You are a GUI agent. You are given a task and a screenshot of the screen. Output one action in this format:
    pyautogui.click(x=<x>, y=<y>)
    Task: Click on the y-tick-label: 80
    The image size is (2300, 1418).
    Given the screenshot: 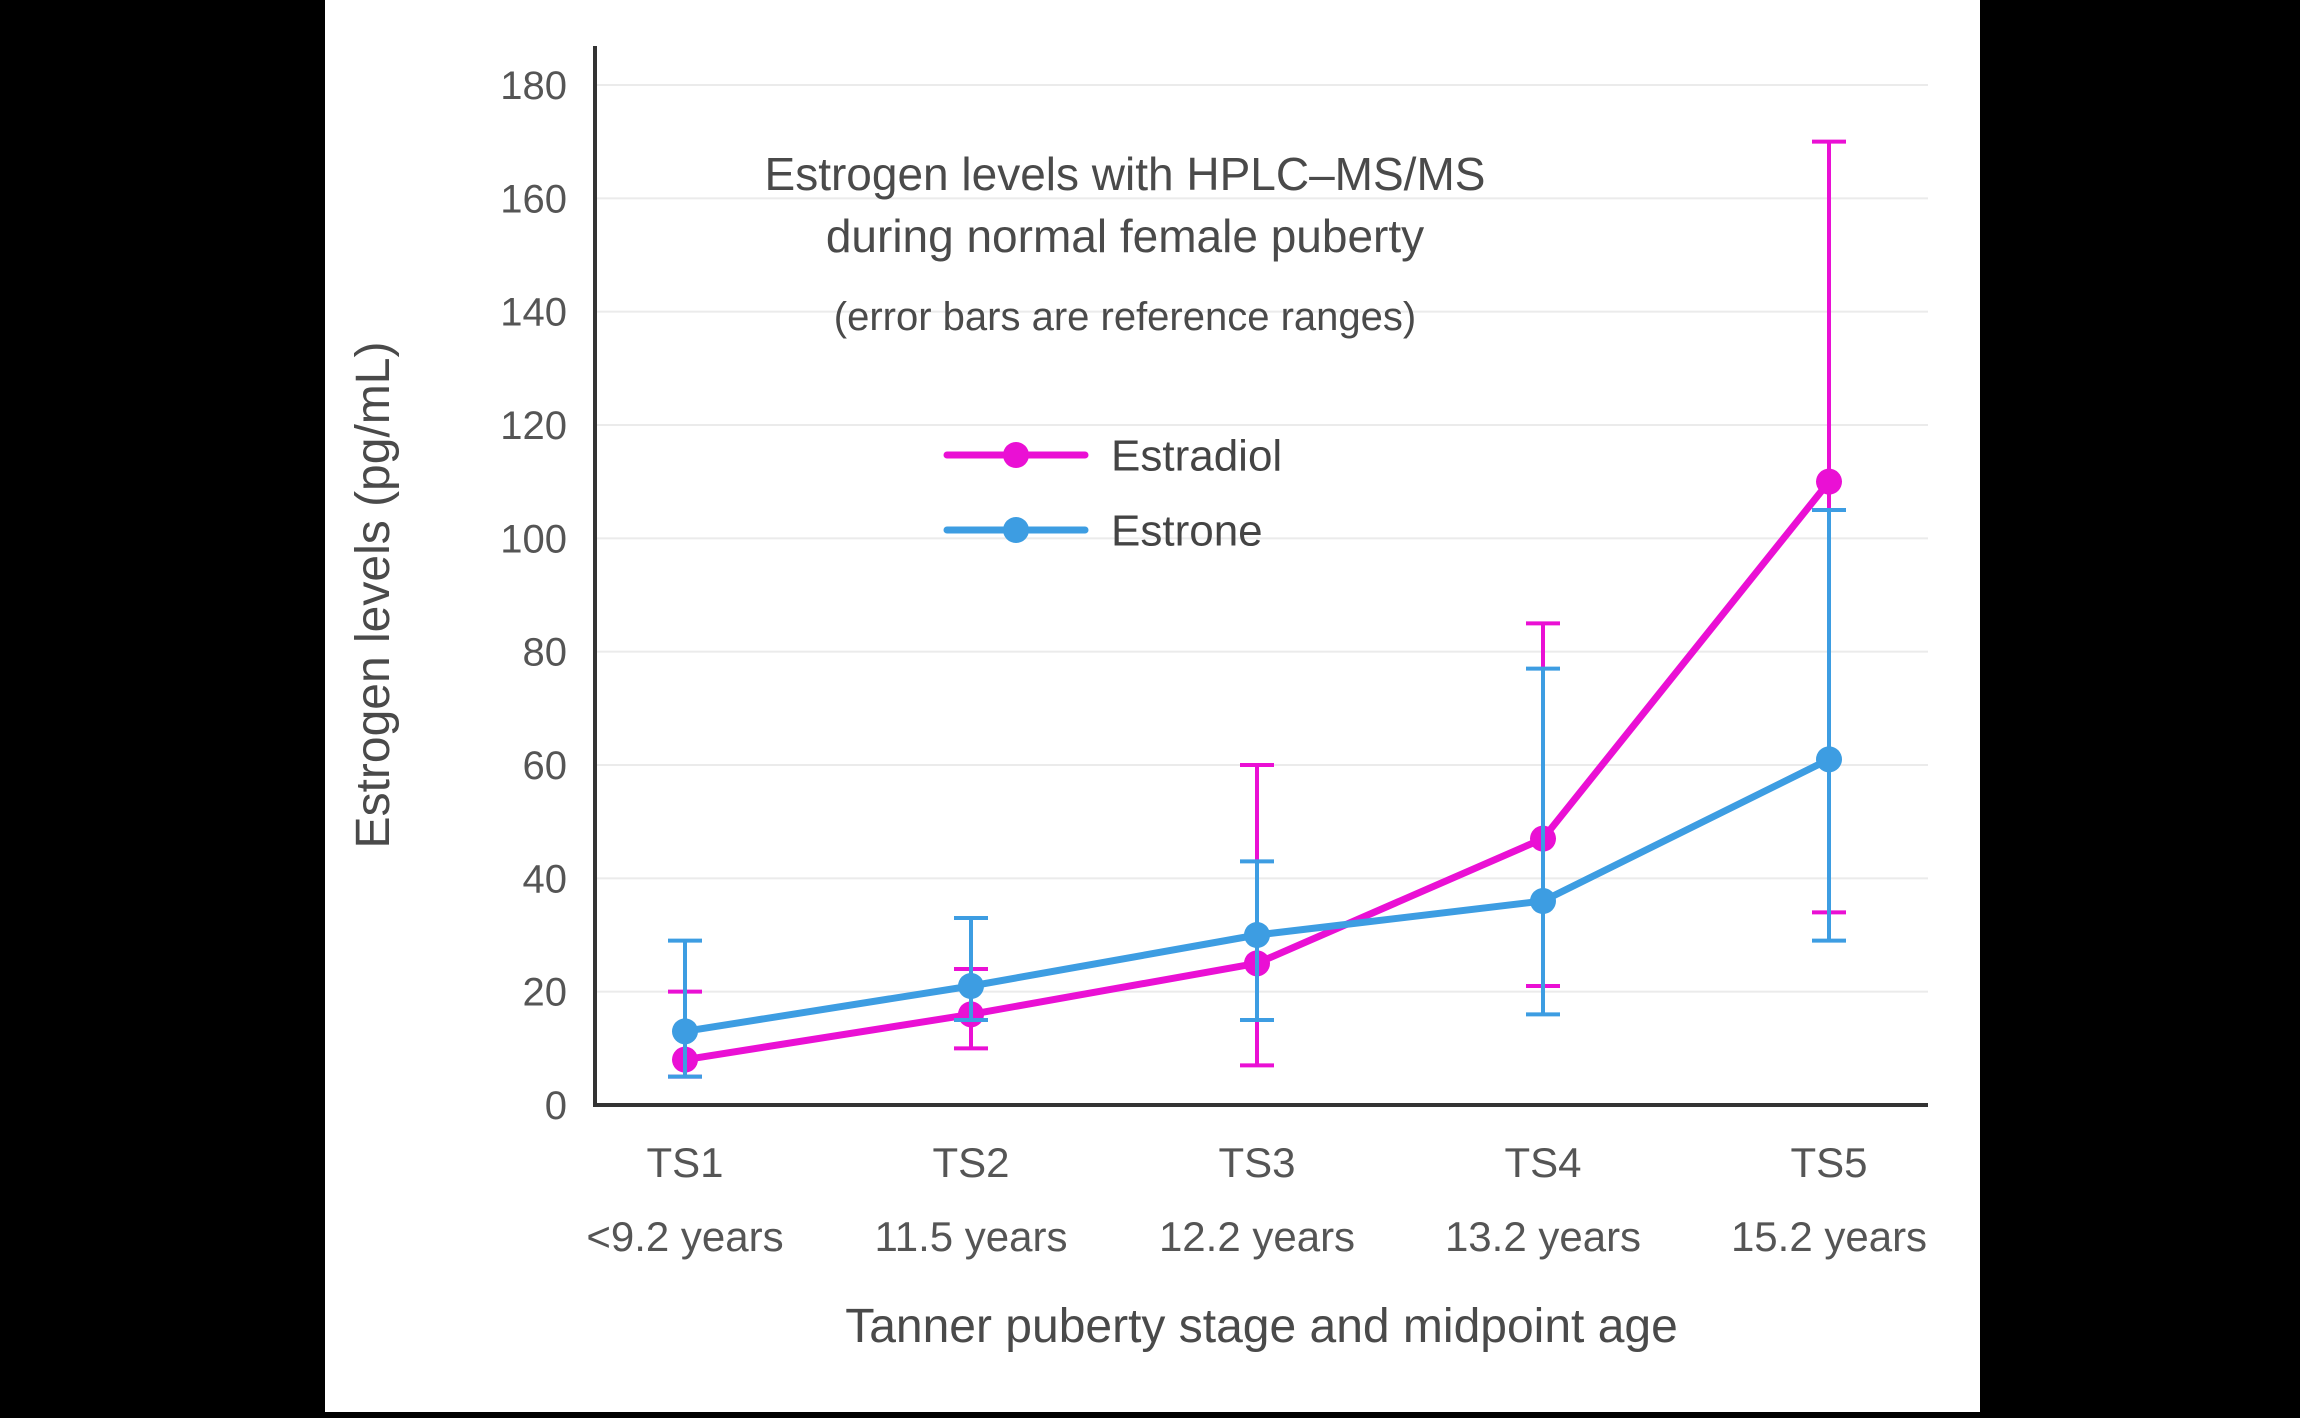 What is the action you would take?
    pyautogui.click(x=545, y=653)
    